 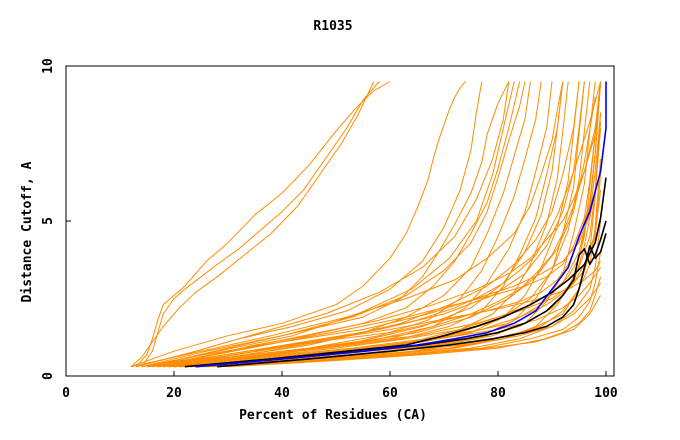 I want to click on series-line-model-ae, so click(x=409, y=322).